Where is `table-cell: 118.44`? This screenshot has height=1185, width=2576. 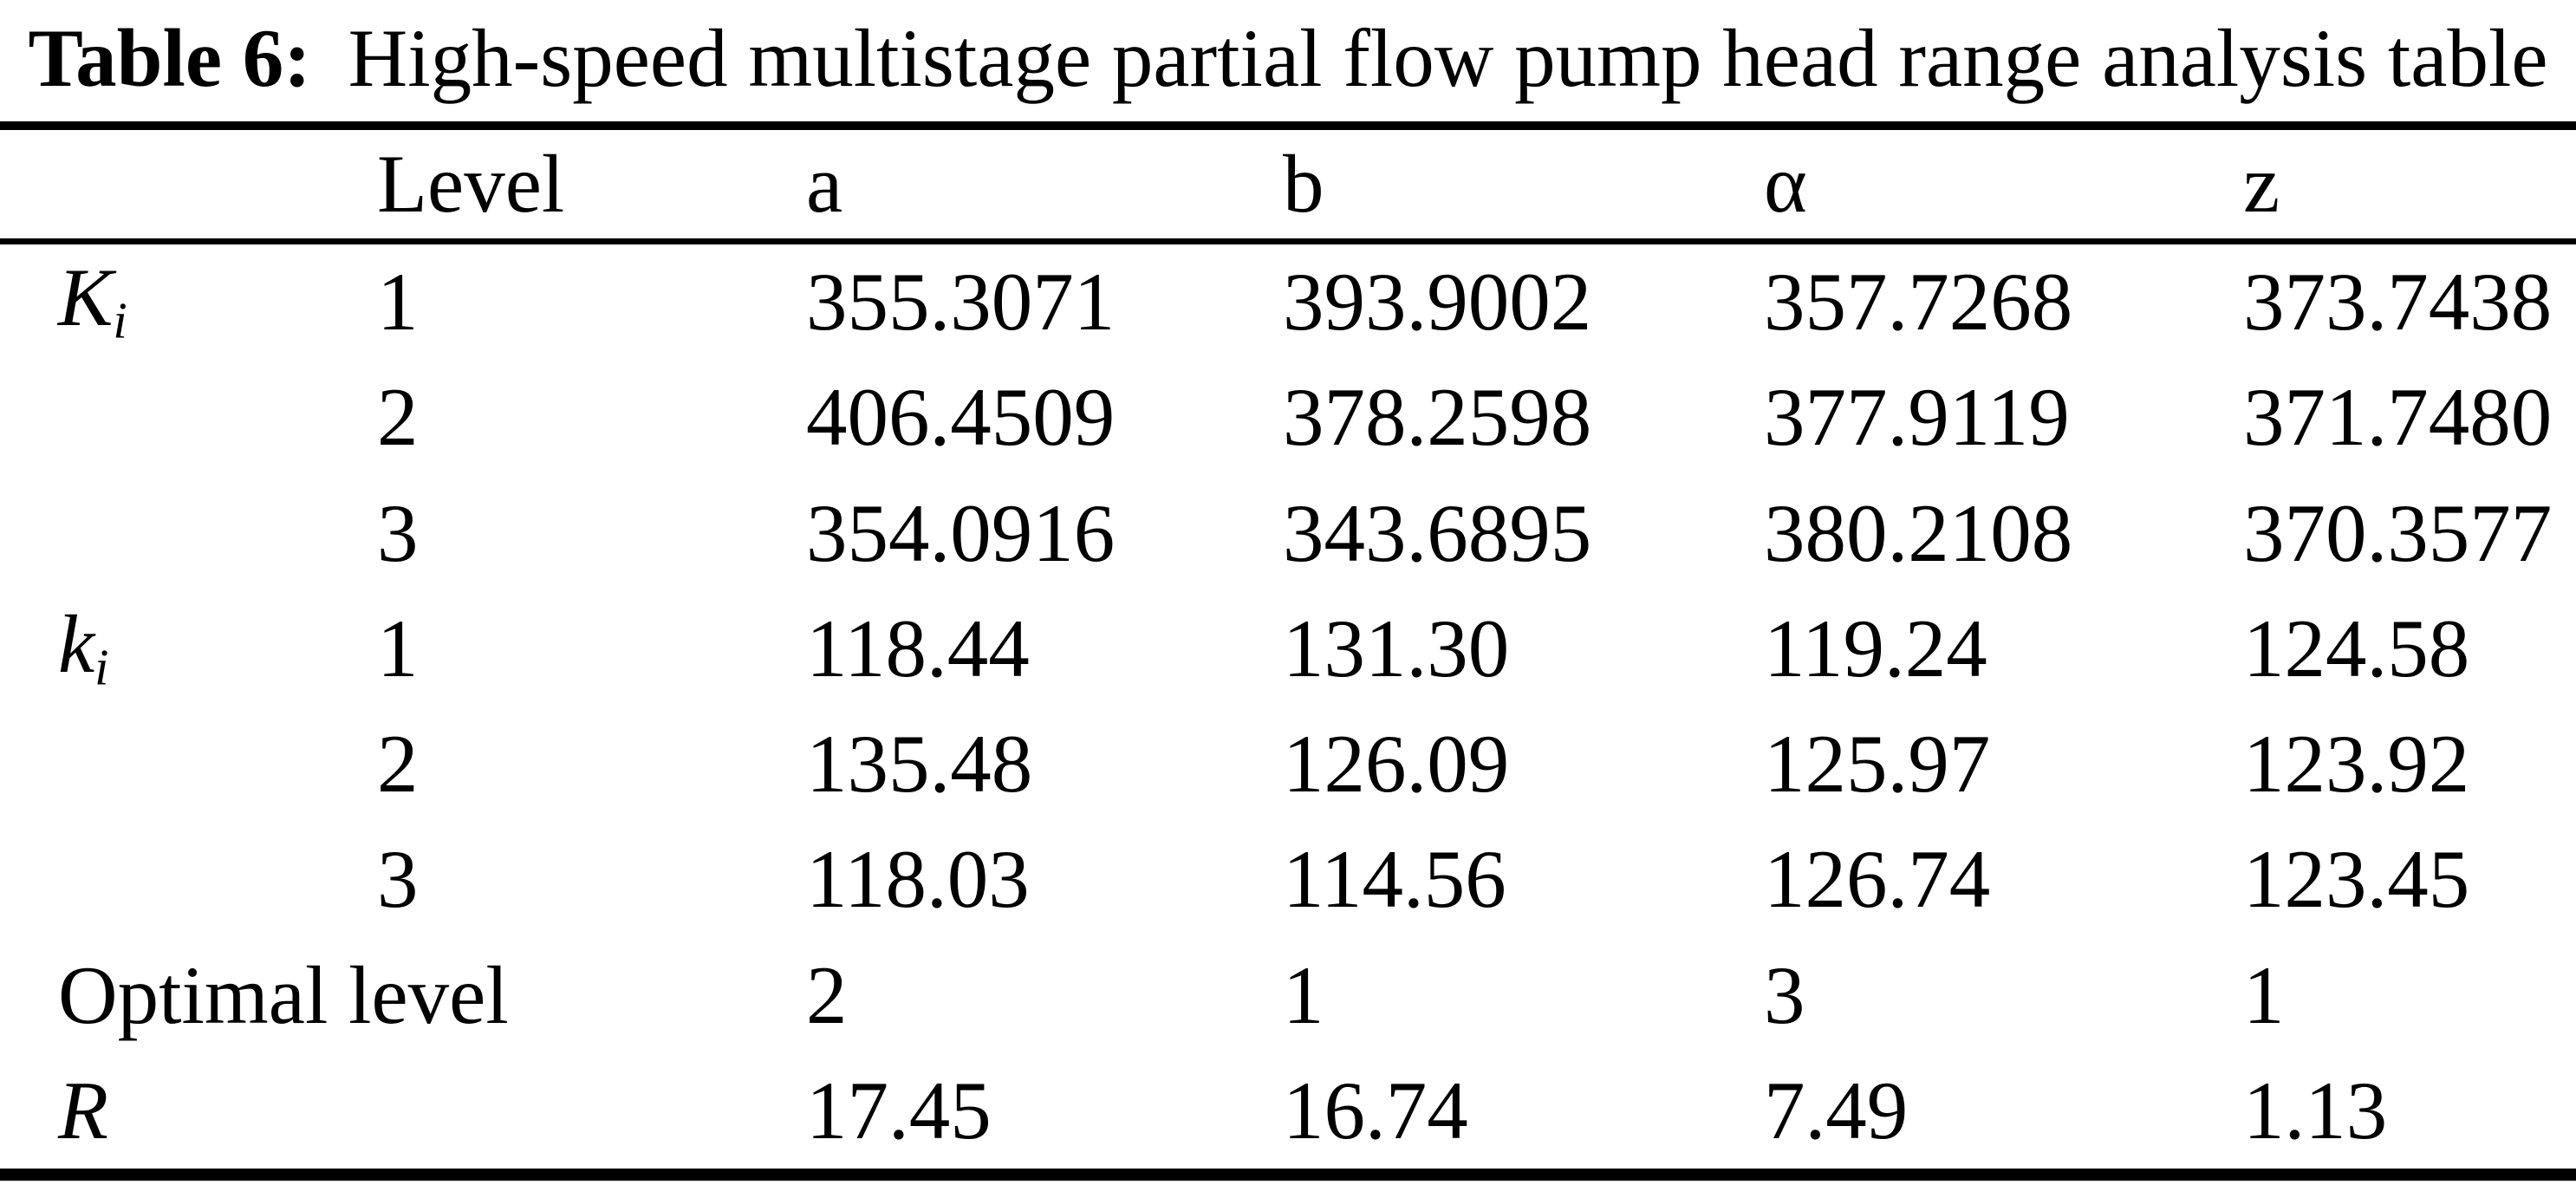 table-cell: 118.44 is located at coordinates (918, 648).